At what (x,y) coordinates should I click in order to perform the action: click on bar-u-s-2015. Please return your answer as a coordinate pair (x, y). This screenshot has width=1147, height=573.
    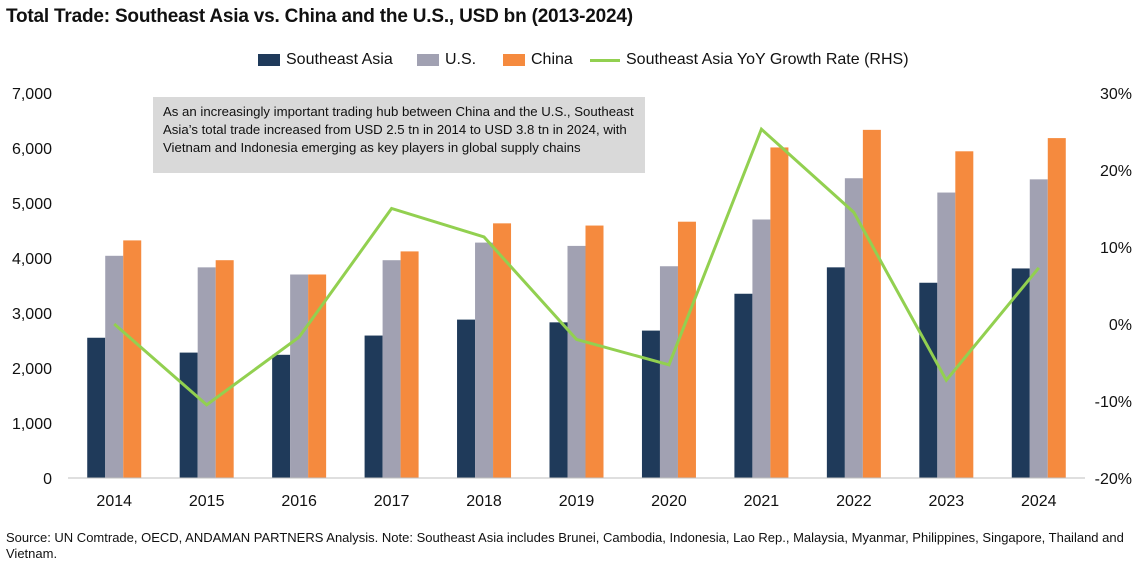
    Looking at the image, I should click on (206, 372).